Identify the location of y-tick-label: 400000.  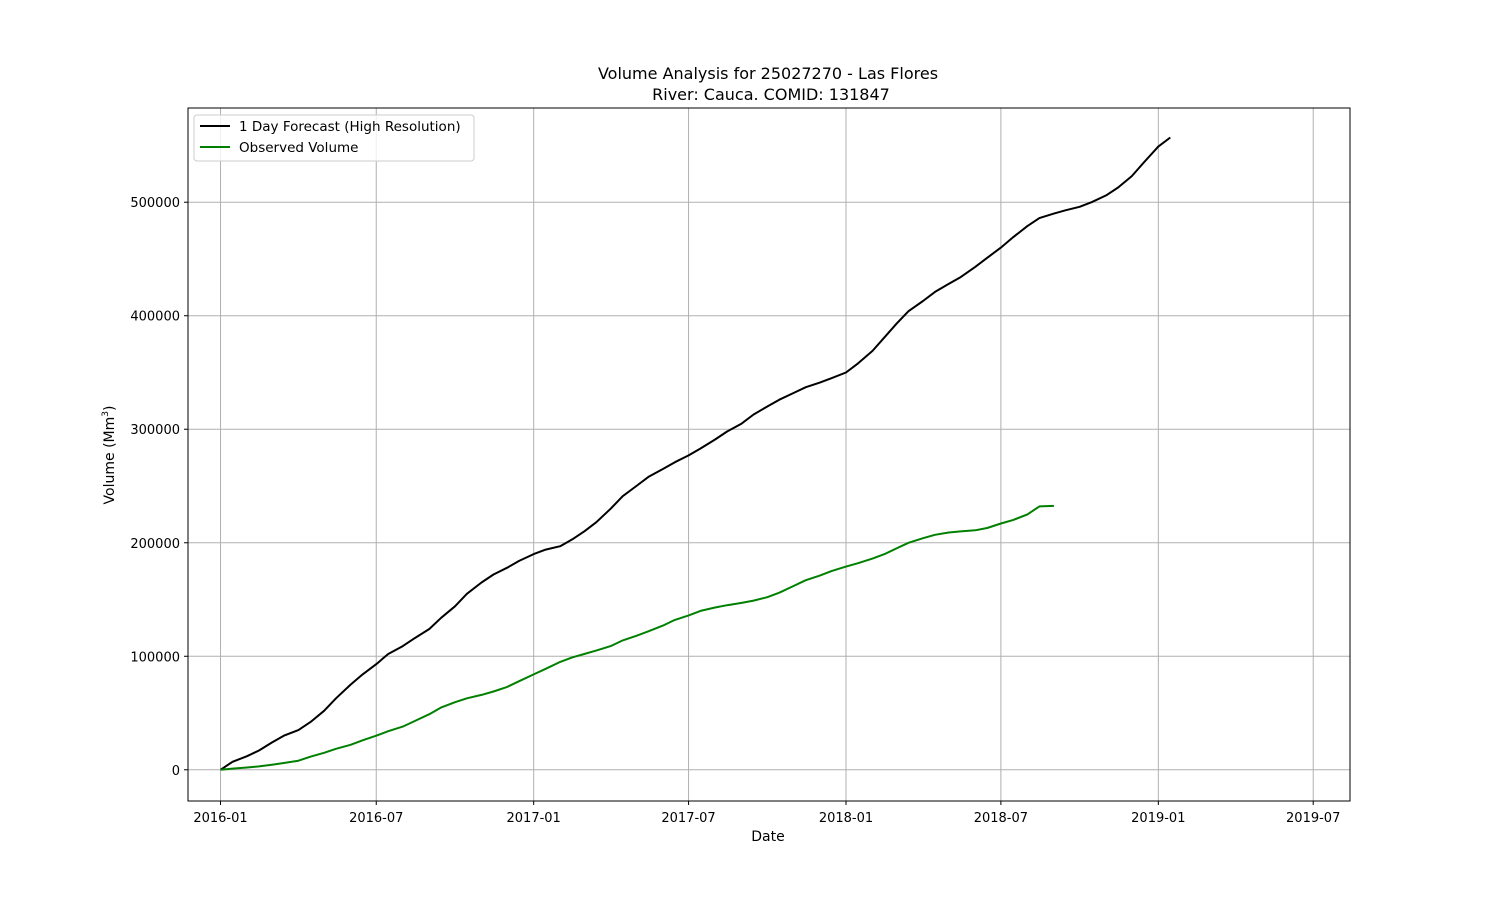
(155, 317).